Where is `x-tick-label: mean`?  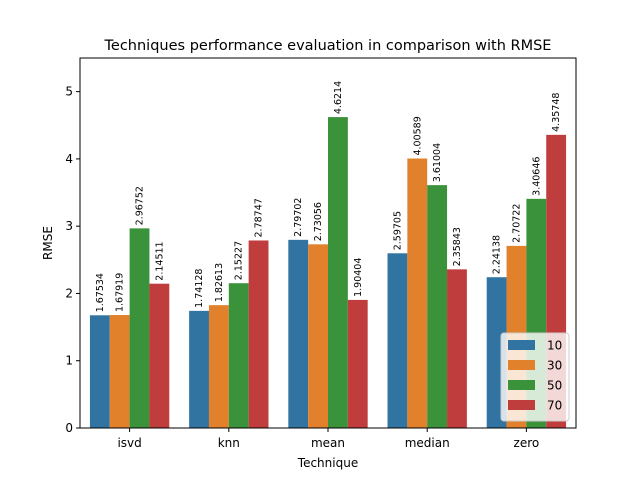 x-tick-label: mean is located at coordinates (328, 443).